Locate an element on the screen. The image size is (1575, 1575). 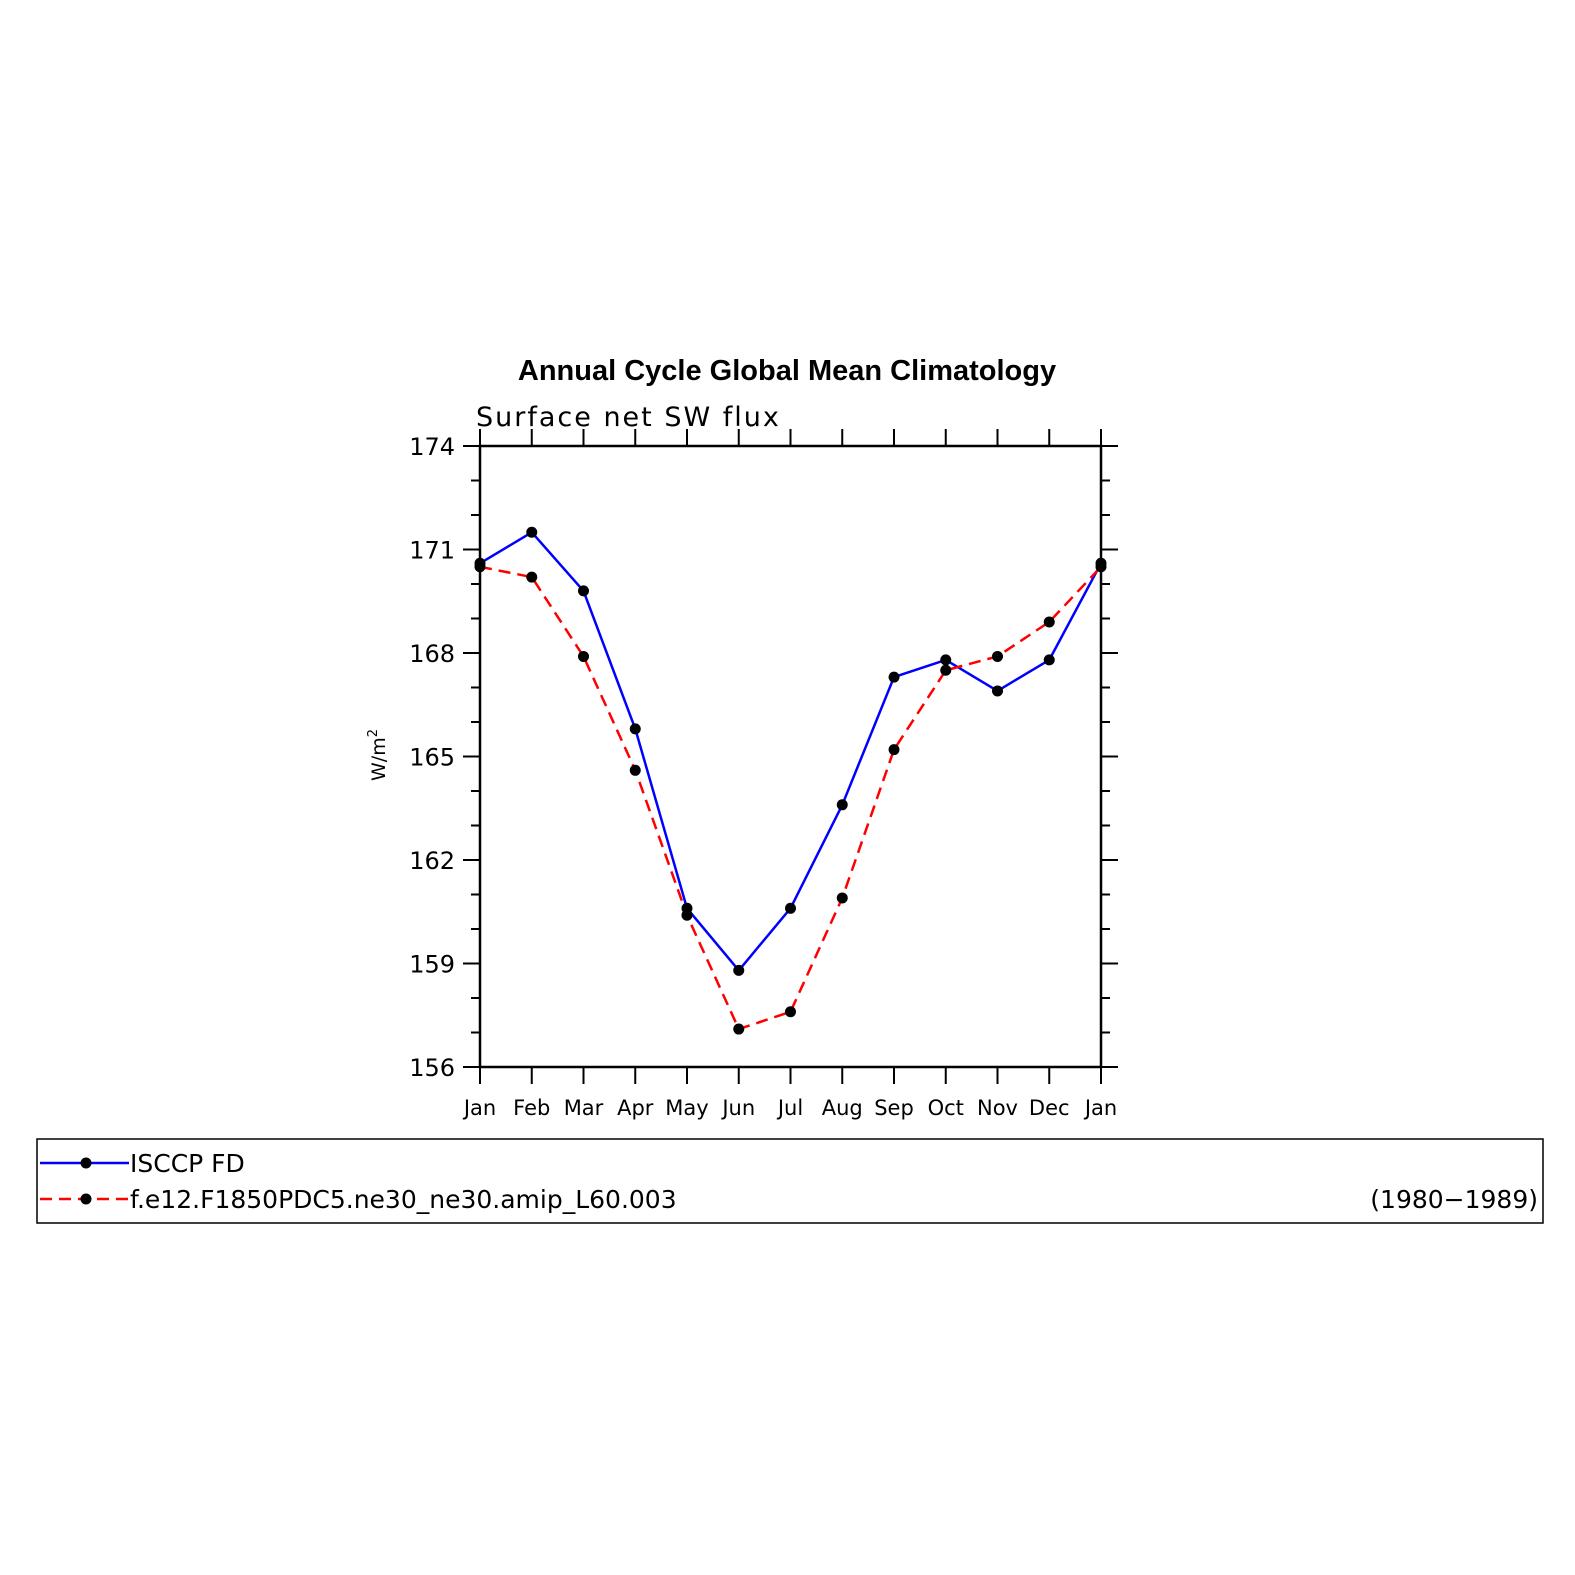
chart-title: Annual Cycle Global Mean Climatology is located at coordinates (787, 371).